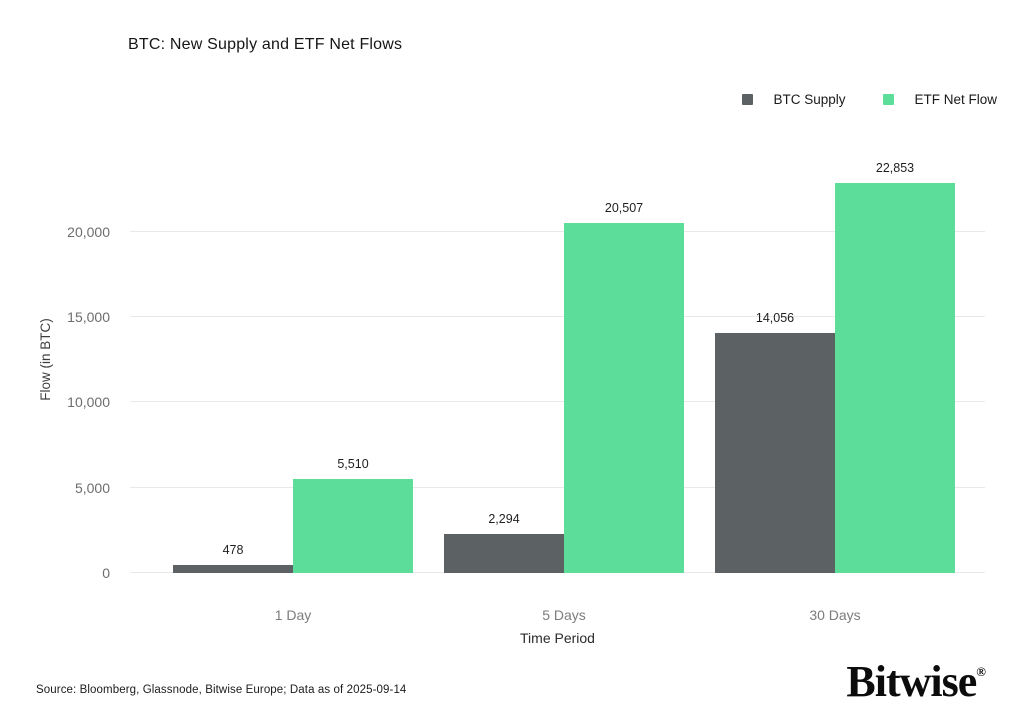  I want to click on y-tick-label: 10,000, so click(88, 402).